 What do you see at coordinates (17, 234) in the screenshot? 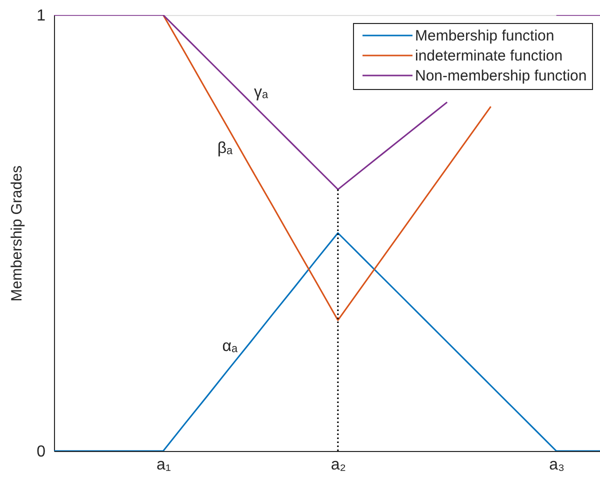
I see `y-axis-title: Membership Grades` at bounding box center [17, 234].